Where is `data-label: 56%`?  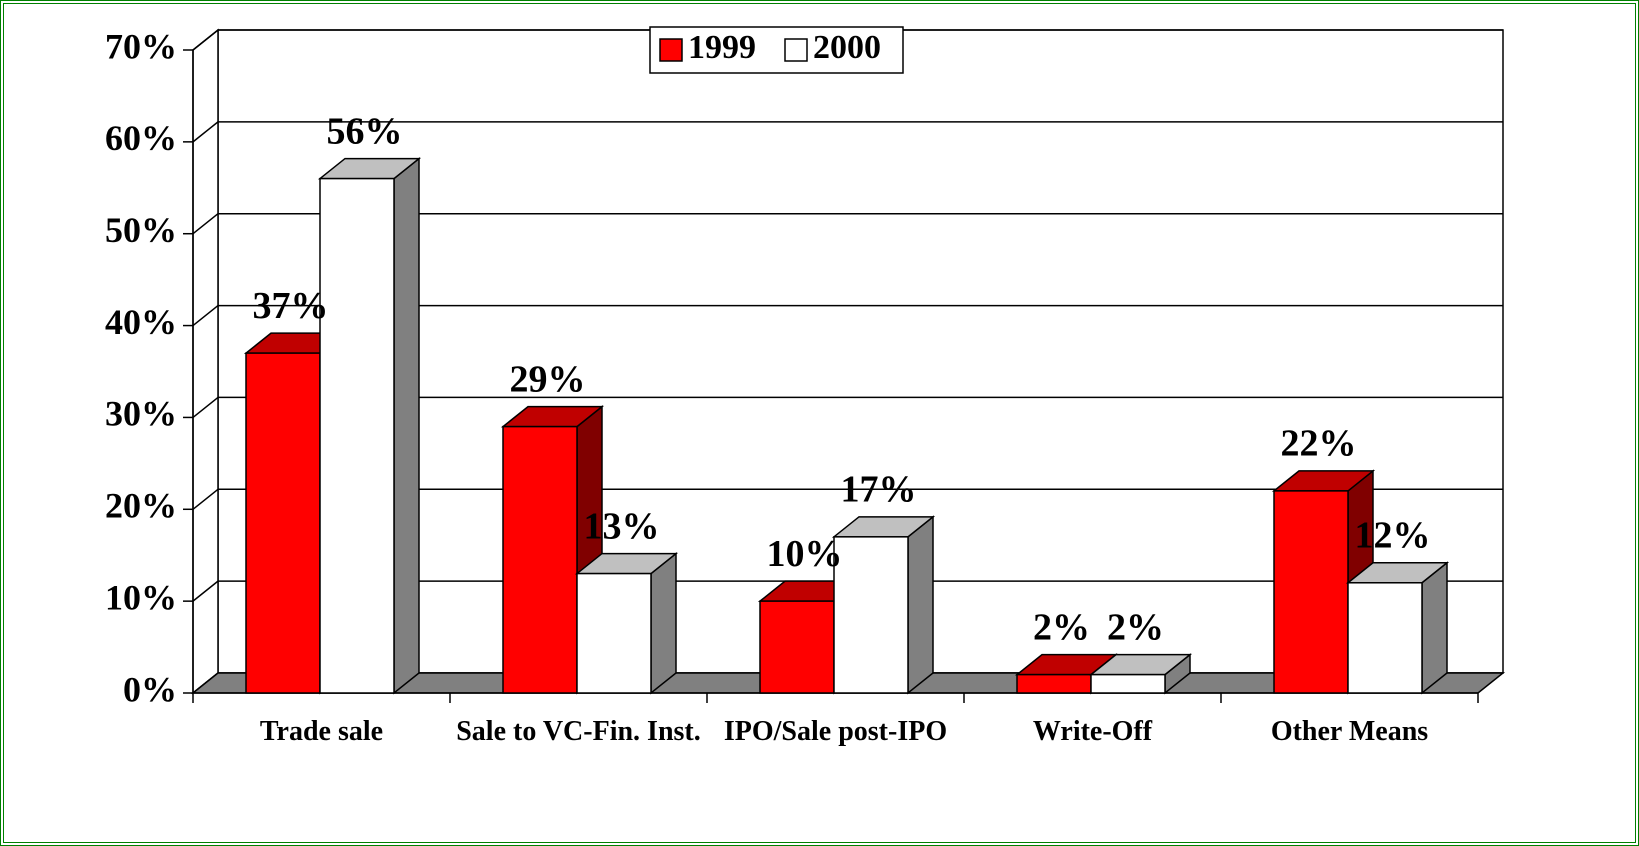 data-label: 56% is located at coordinates (365, 131).